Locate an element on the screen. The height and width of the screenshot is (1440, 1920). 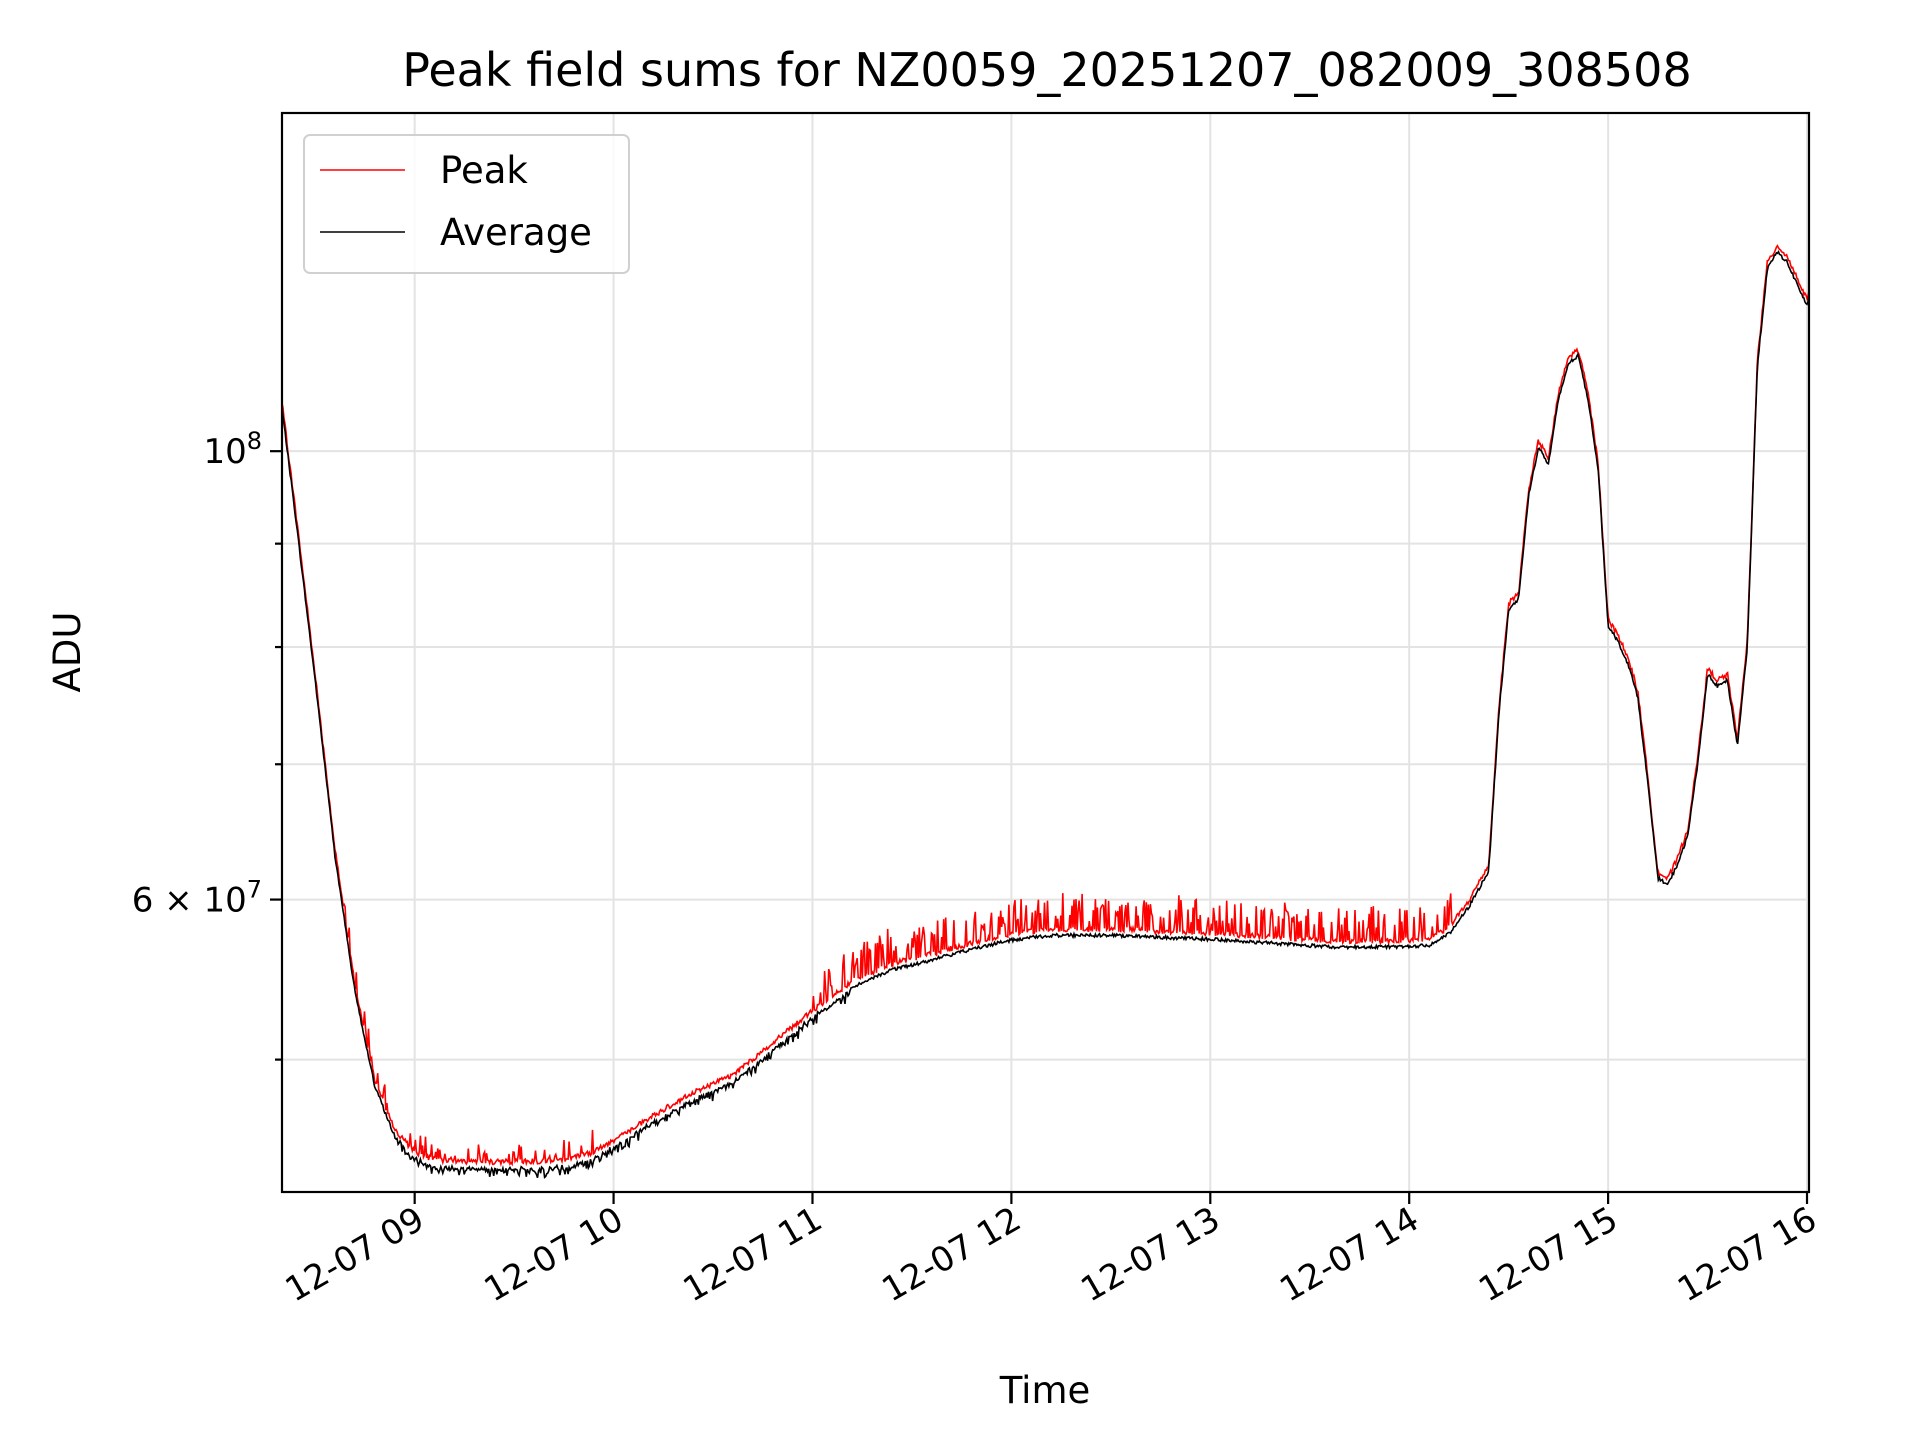
y-tick-label: 108 is located at coordinates (232, 449).